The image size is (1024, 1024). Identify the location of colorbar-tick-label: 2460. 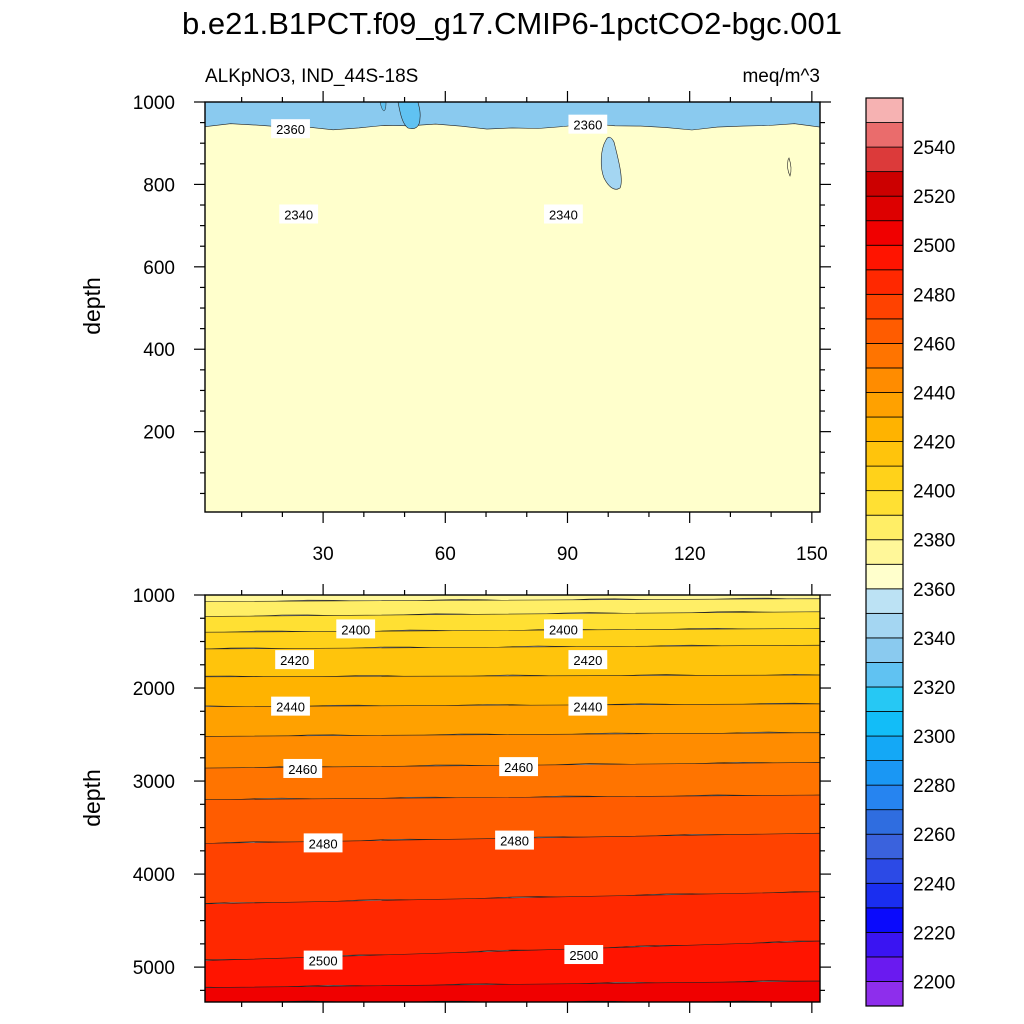
(934, 344).